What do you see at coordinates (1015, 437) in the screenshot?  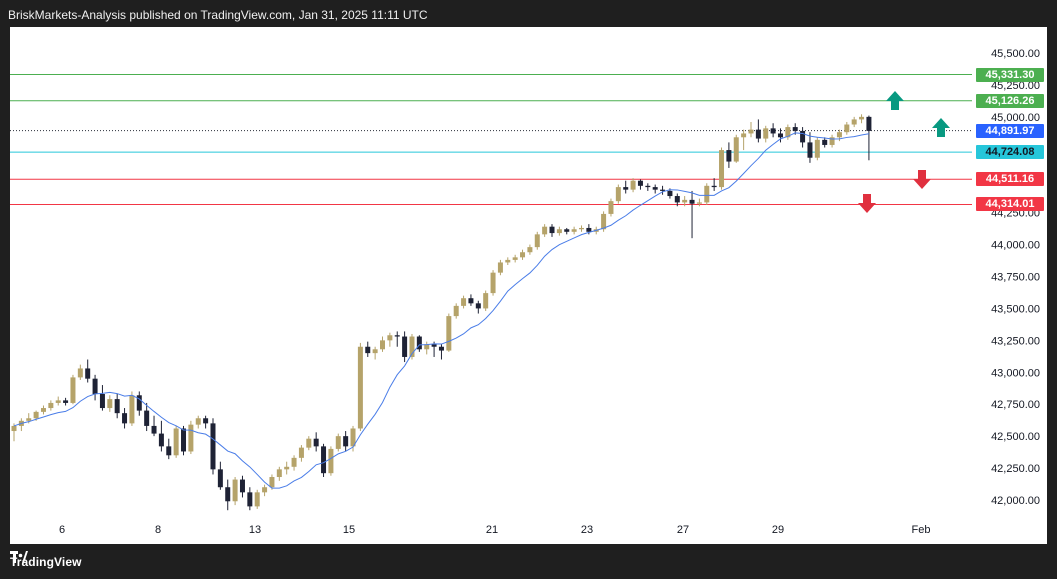 I see `price-axis-label: 42,500.00` at bounding box center [1015, 437].